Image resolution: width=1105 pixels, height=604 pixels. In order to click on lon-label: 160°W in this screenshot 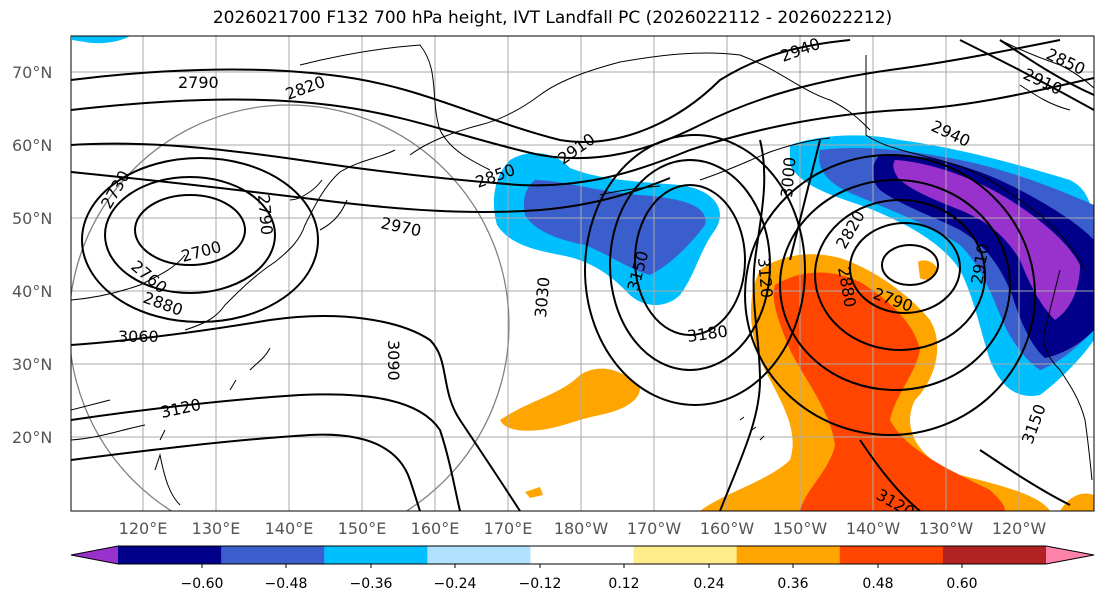, I will do `click(727, 528)`.